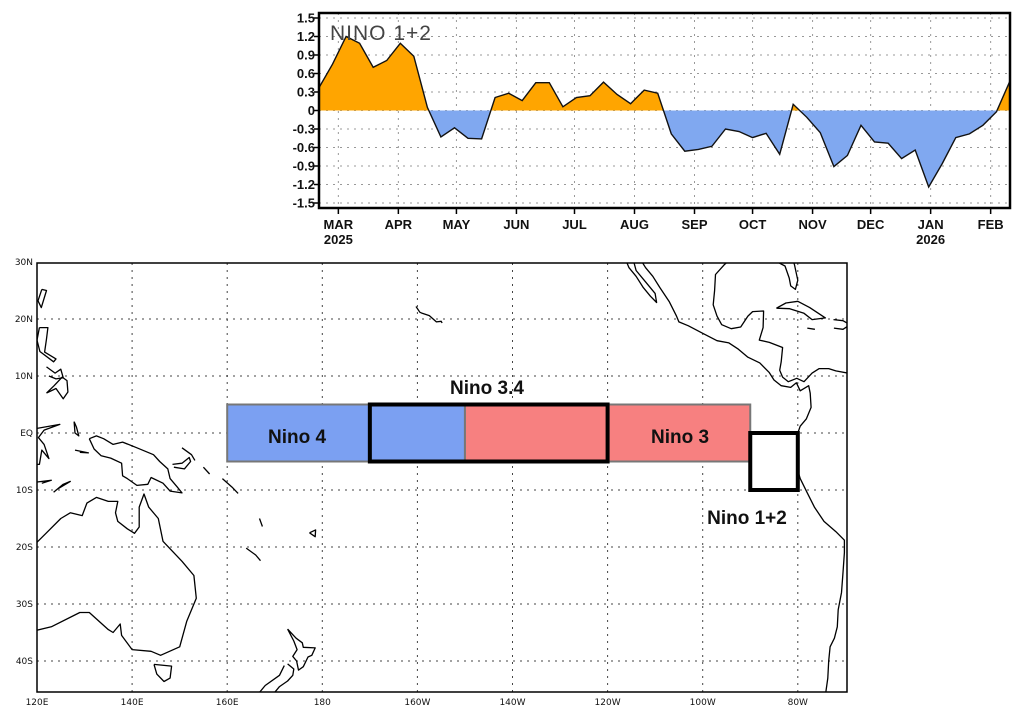  Describe the element at coordinates (24, 263) in the screenshot. I see `latitude-label: 30N` at that location.